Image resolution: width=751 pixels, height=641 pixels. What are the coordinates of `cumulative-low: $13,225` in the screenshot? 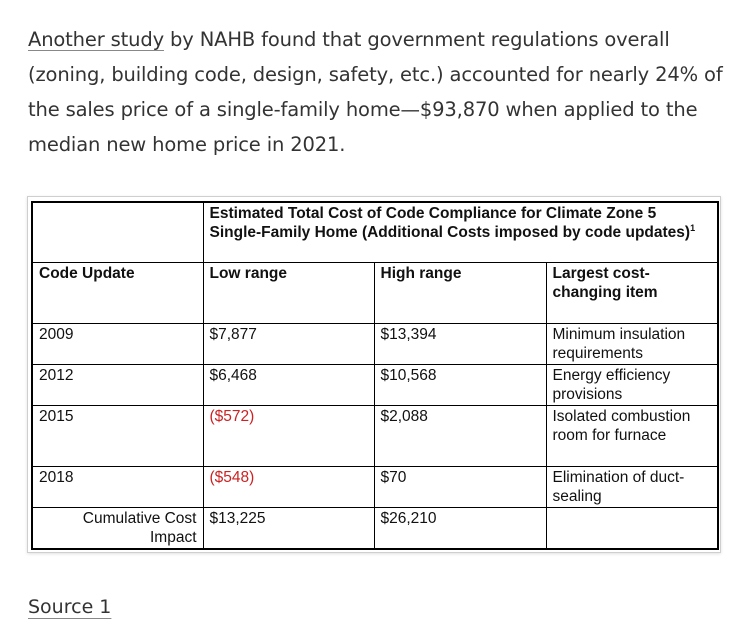 It's located at (288, 528).